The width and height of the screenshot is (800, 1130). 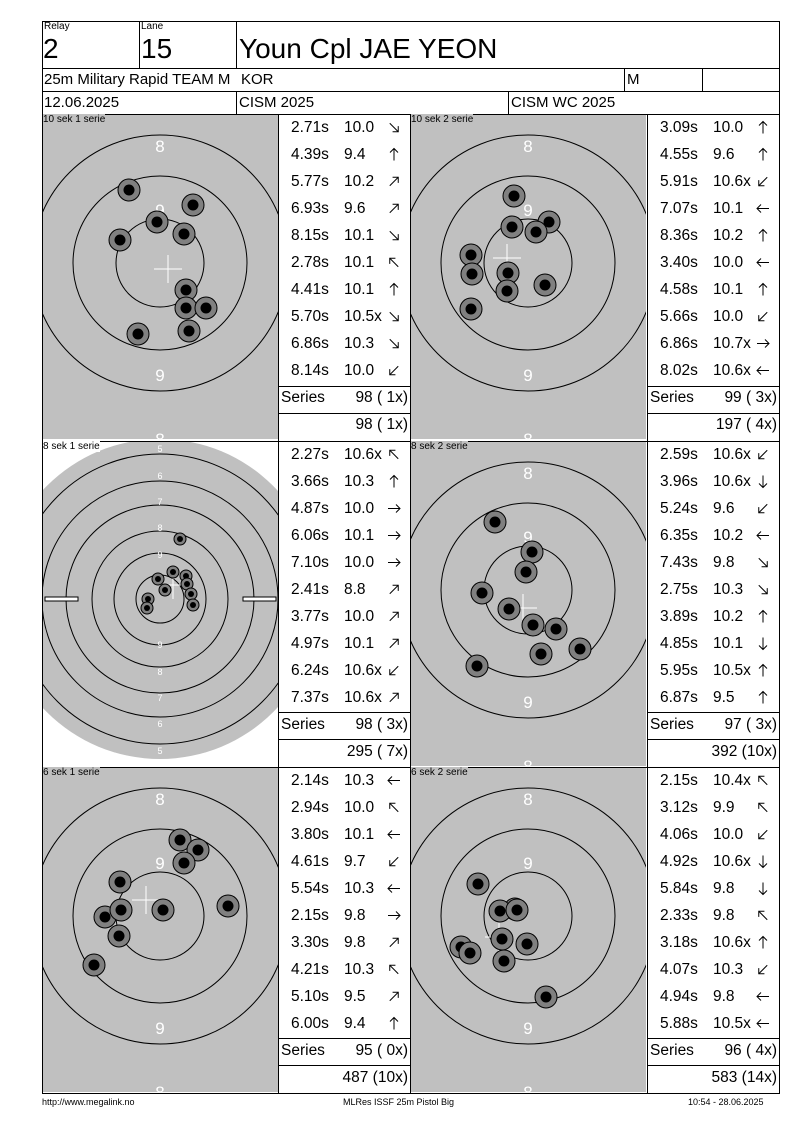 I want to click on shot-time: 2.14s, so click(x=310, y=780).